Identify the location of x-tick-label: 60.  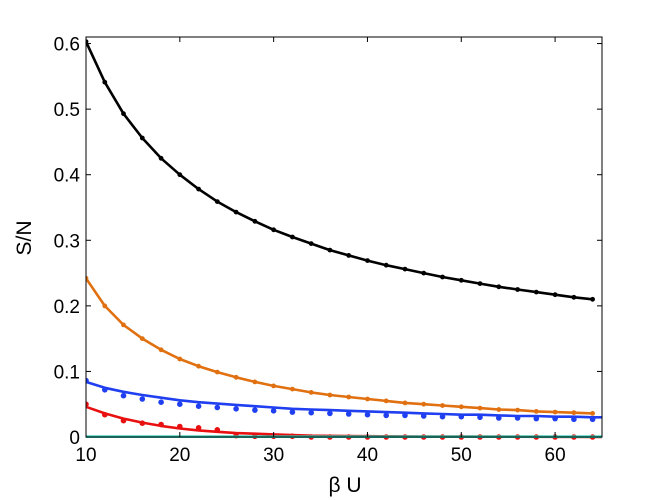
(555, 455).